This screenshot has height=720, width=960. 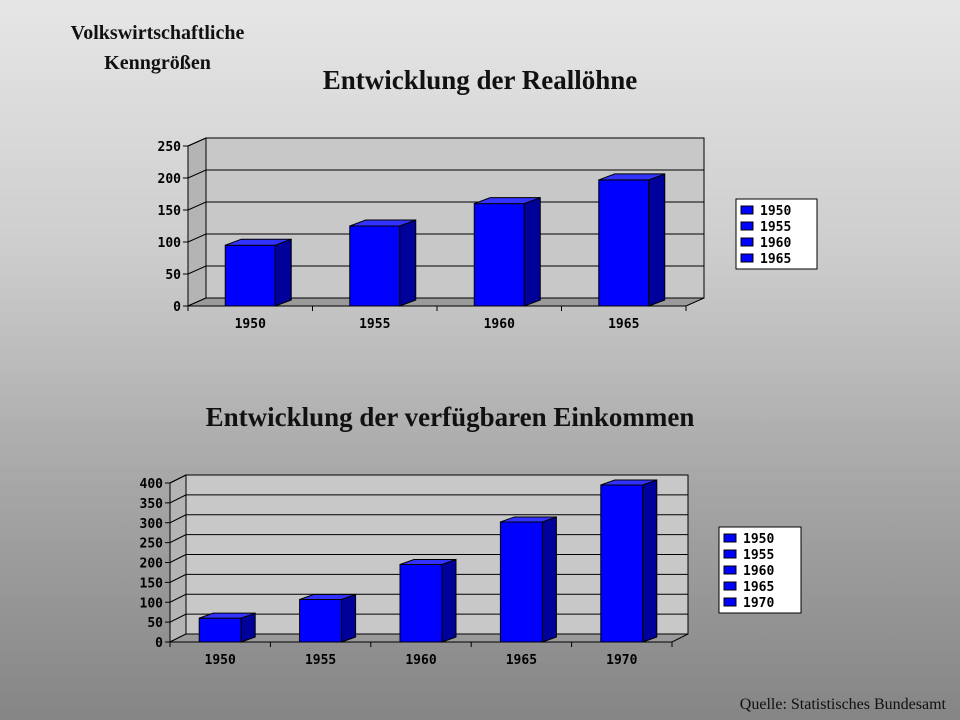 What do you see at coordinates (152, 564) in the screenshot?
I see `chart2-ytick-label: 200` at bounding box center [152, 564].